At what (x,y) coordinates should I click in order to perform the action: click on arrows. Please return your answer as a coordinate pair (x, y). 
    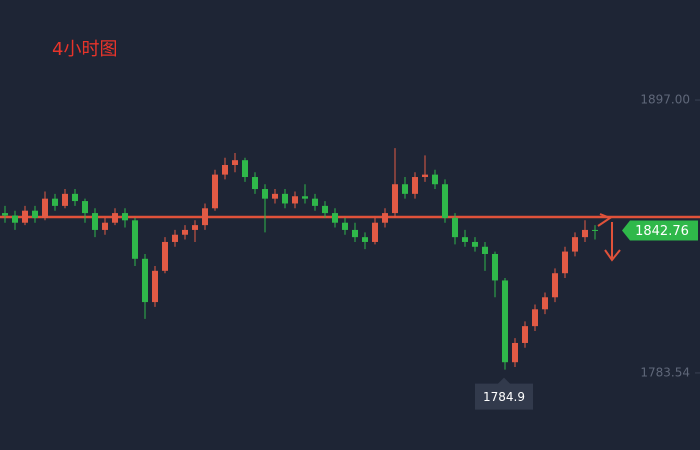
    Looking at the image, I should click on (609, 237).